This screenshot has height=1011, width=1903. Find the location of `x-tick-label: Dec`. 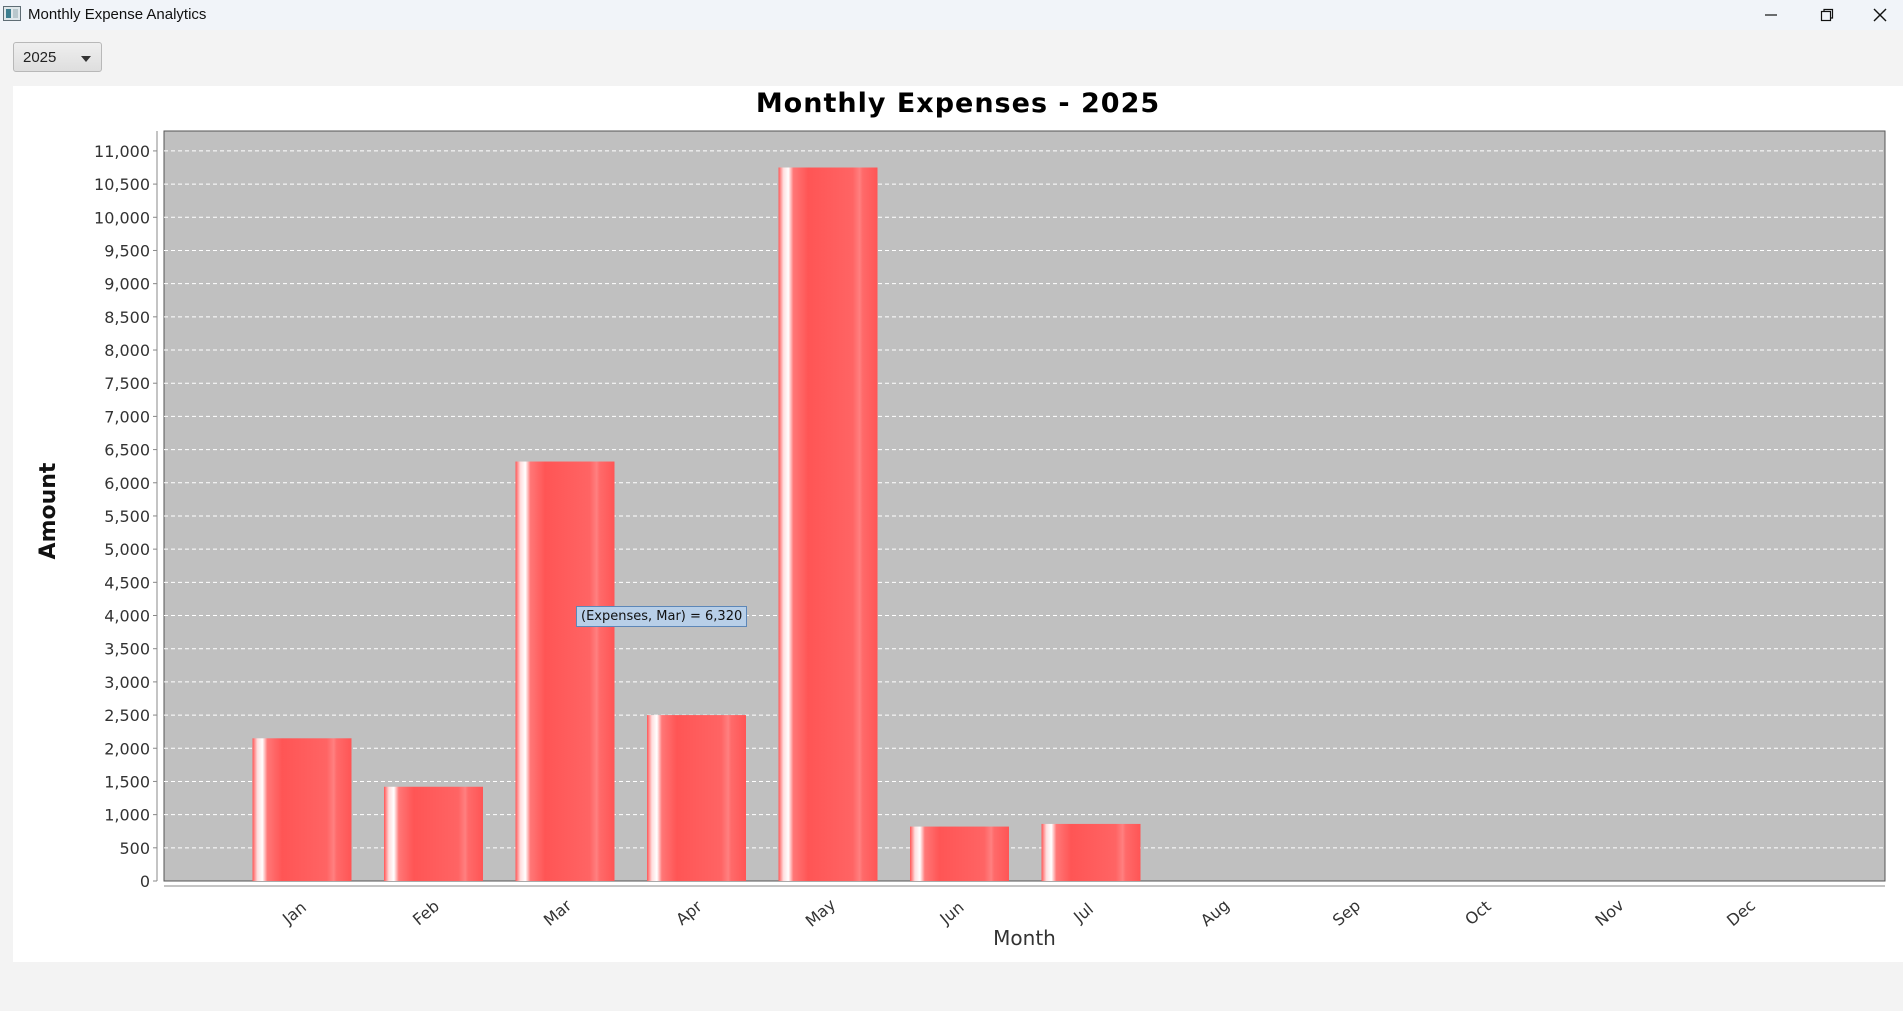

x-tick-label: Dec is located at coordinates (1741, 913).